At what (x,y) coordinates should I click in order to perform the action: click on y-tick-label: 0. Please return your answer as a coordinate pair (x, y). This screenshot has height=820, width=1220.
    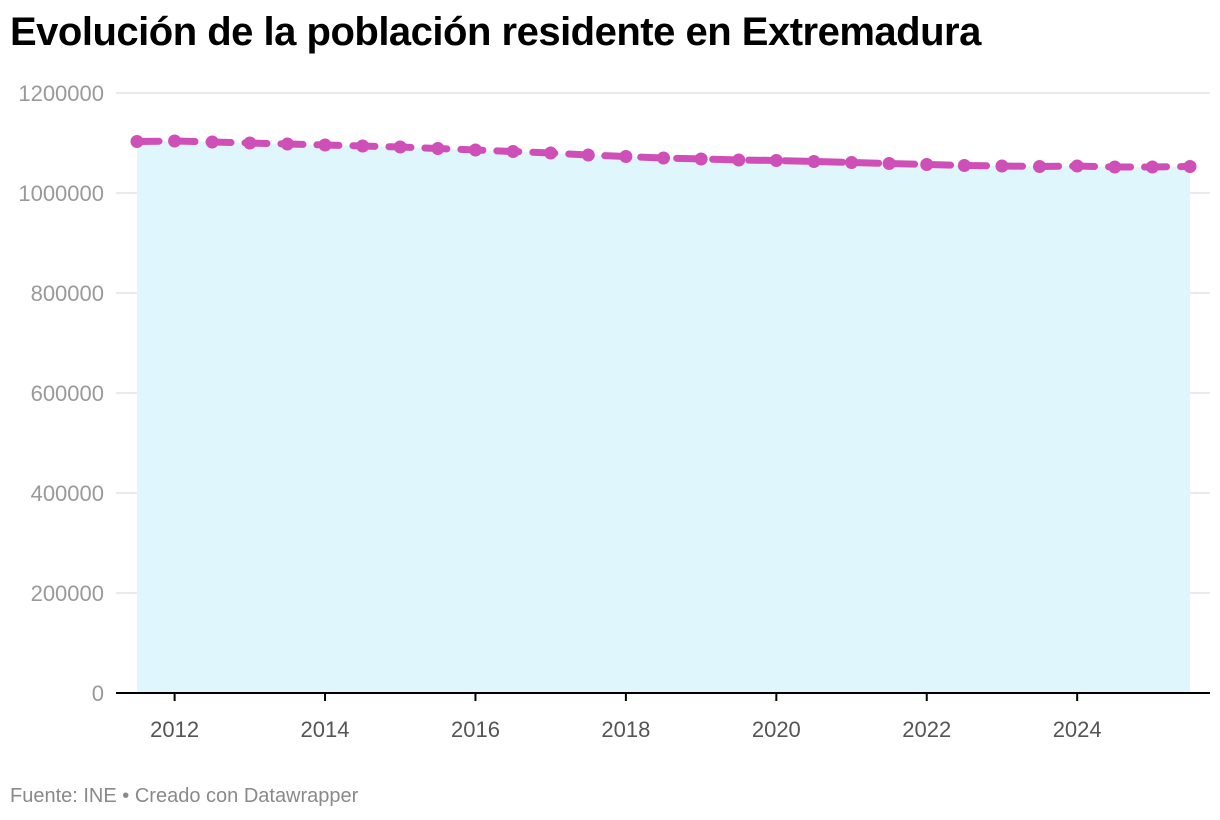
    Looking at the image, I should click on (98, 693).